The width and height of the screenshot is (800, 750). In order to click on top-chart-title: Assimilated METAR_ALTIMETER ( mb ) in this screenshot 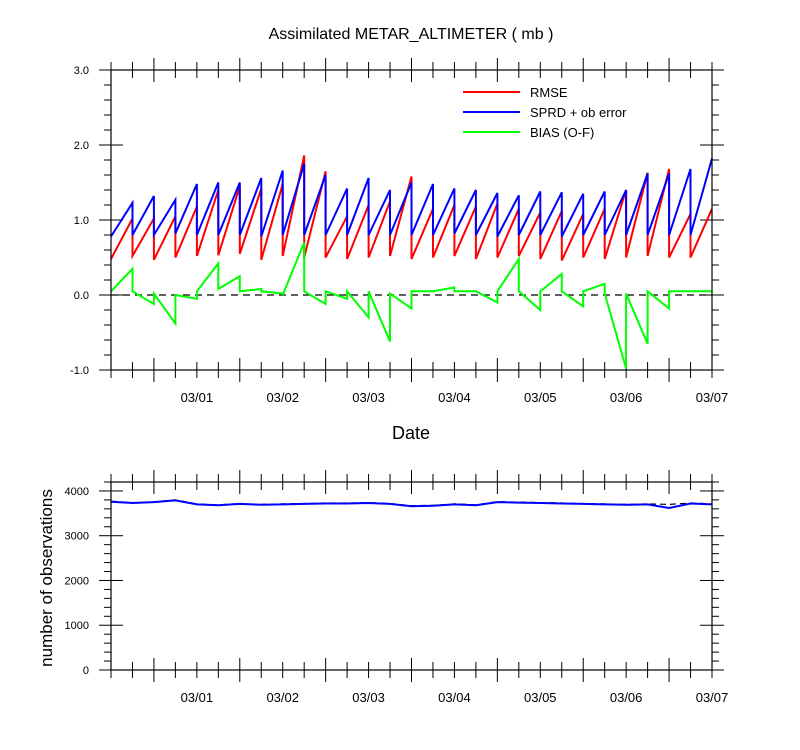, I will do `click(411, 34)`.